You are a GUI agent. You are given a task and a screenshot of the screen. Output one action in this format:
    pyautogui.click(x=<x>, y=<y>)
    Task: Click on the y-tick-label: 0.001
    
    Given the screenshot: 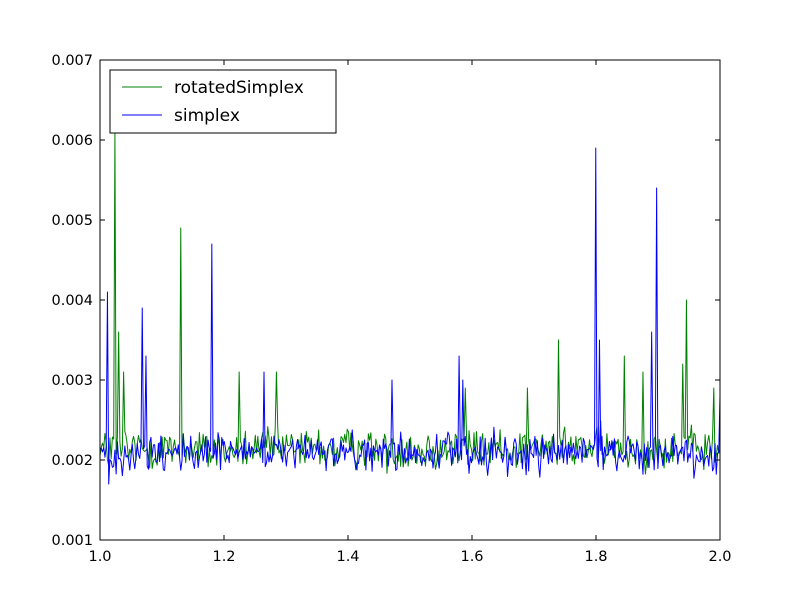 What is the action you would take?
    pyautogui.click(x=72, y=541)
    